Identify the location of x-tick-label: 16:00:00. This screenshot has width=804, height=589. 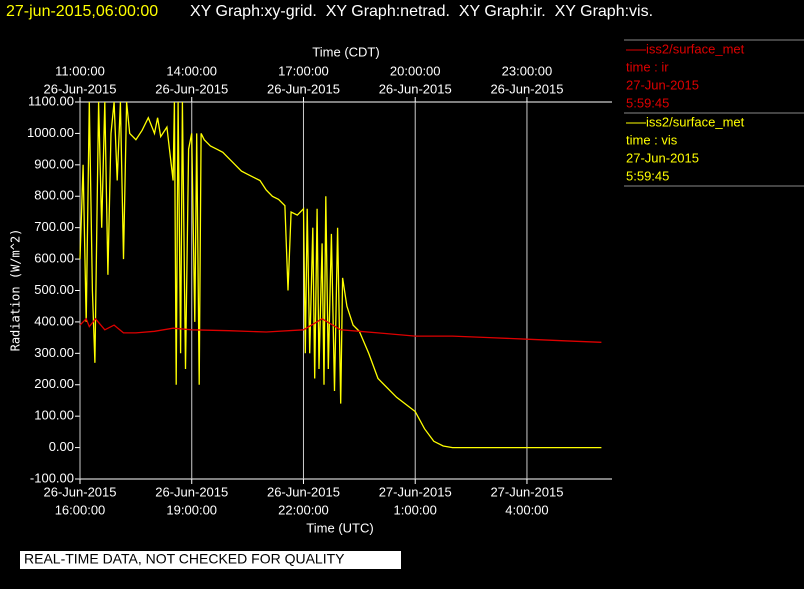
(80, 509).